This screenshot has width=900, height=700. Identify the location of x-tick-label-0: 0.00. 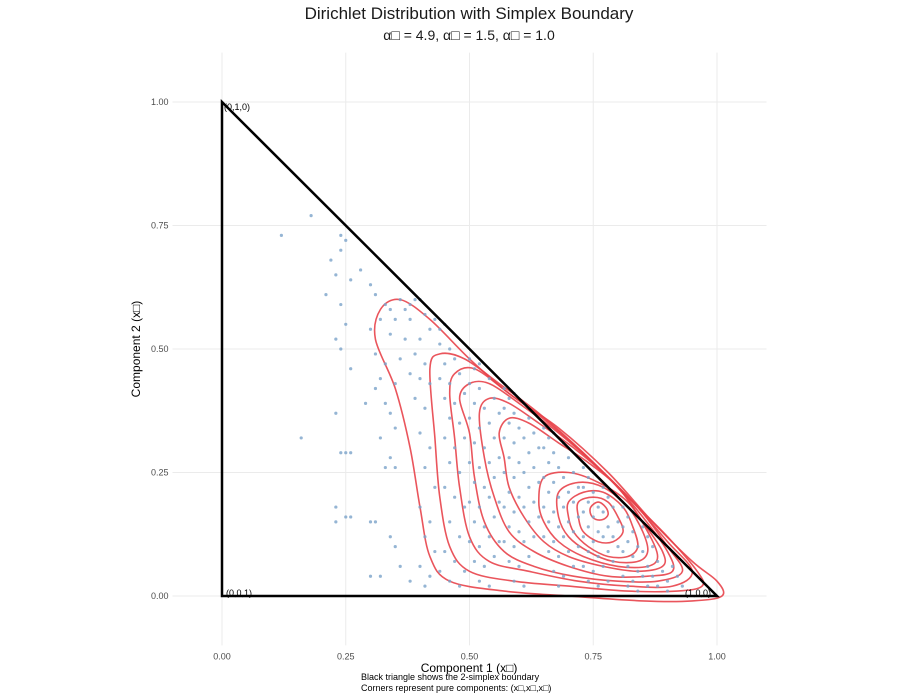
(222, 656).